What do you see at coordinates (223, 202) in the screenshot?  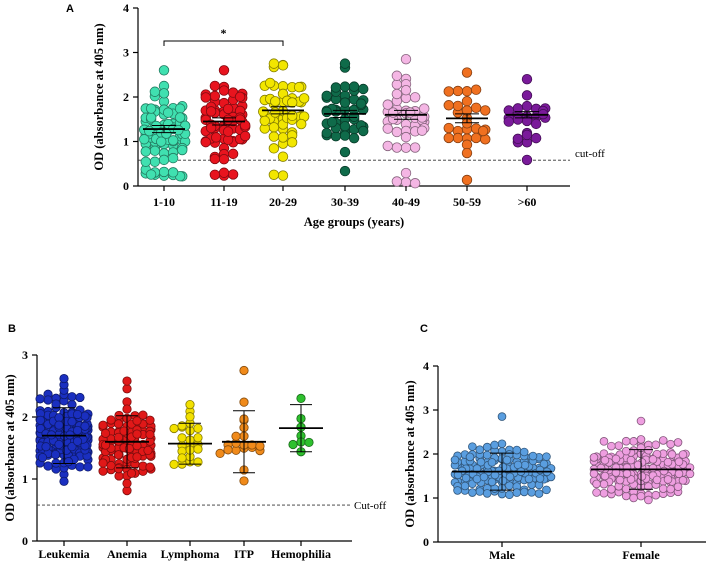 I see `x-tick-label: 11-19` at bounding box center [223, 202].